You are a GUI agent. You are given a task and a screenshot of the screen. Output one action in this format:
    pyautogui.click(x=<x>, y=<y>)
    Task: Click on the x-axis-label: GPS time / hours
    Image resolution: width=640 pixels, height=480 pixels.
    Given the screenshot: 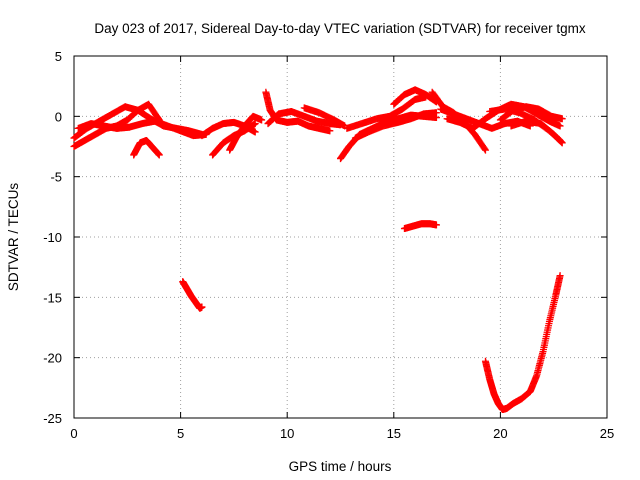 What is the action you would take?
    pyautogui.click(x=340, y=466)
    